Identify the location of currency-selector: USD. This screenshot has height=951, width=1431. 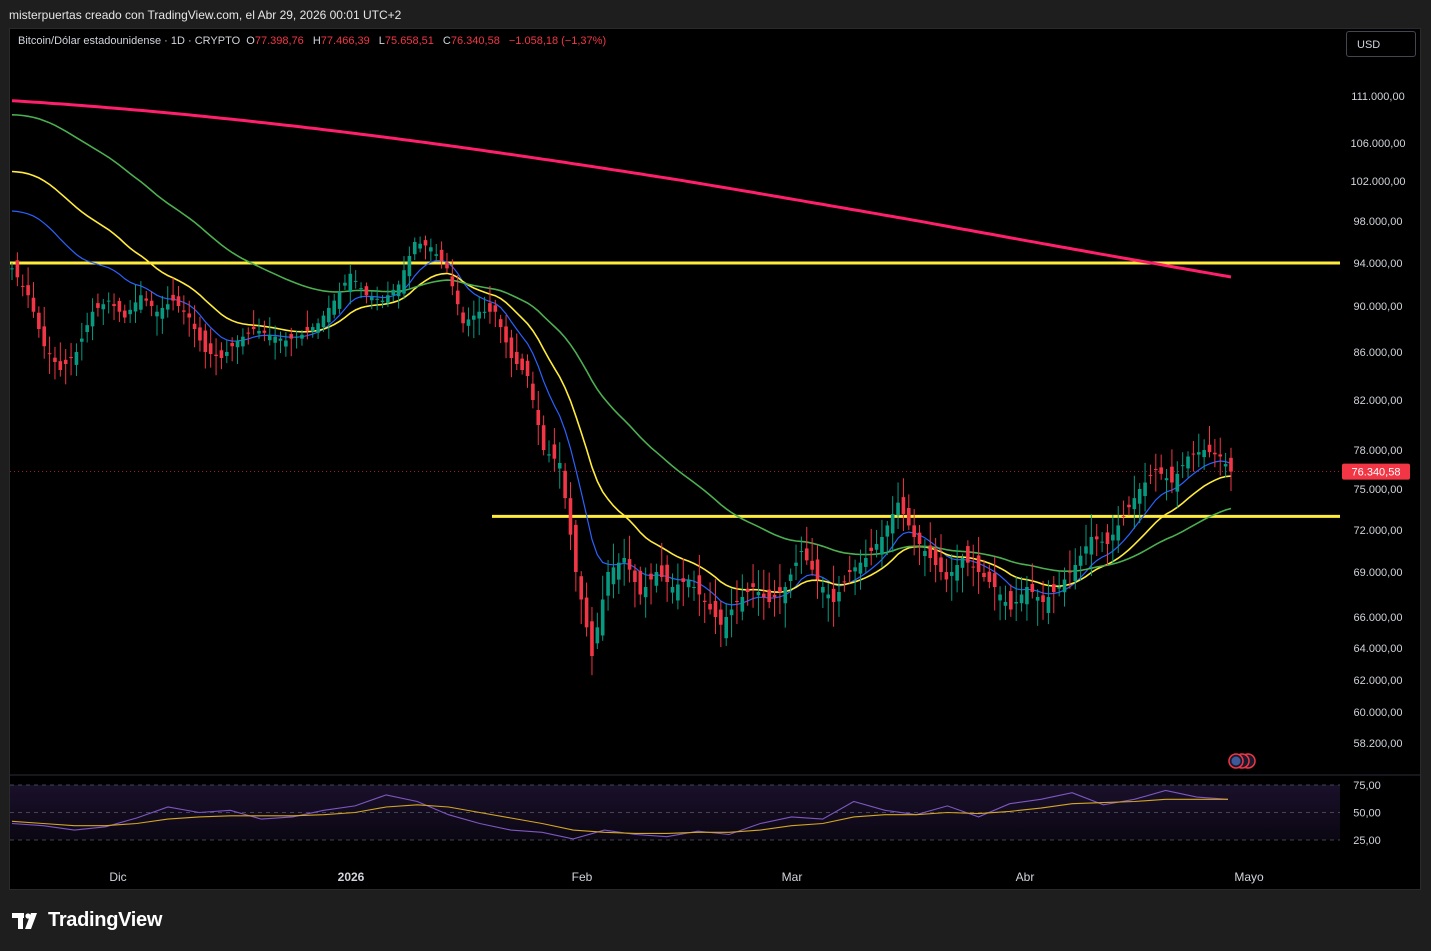
(1381, 44).